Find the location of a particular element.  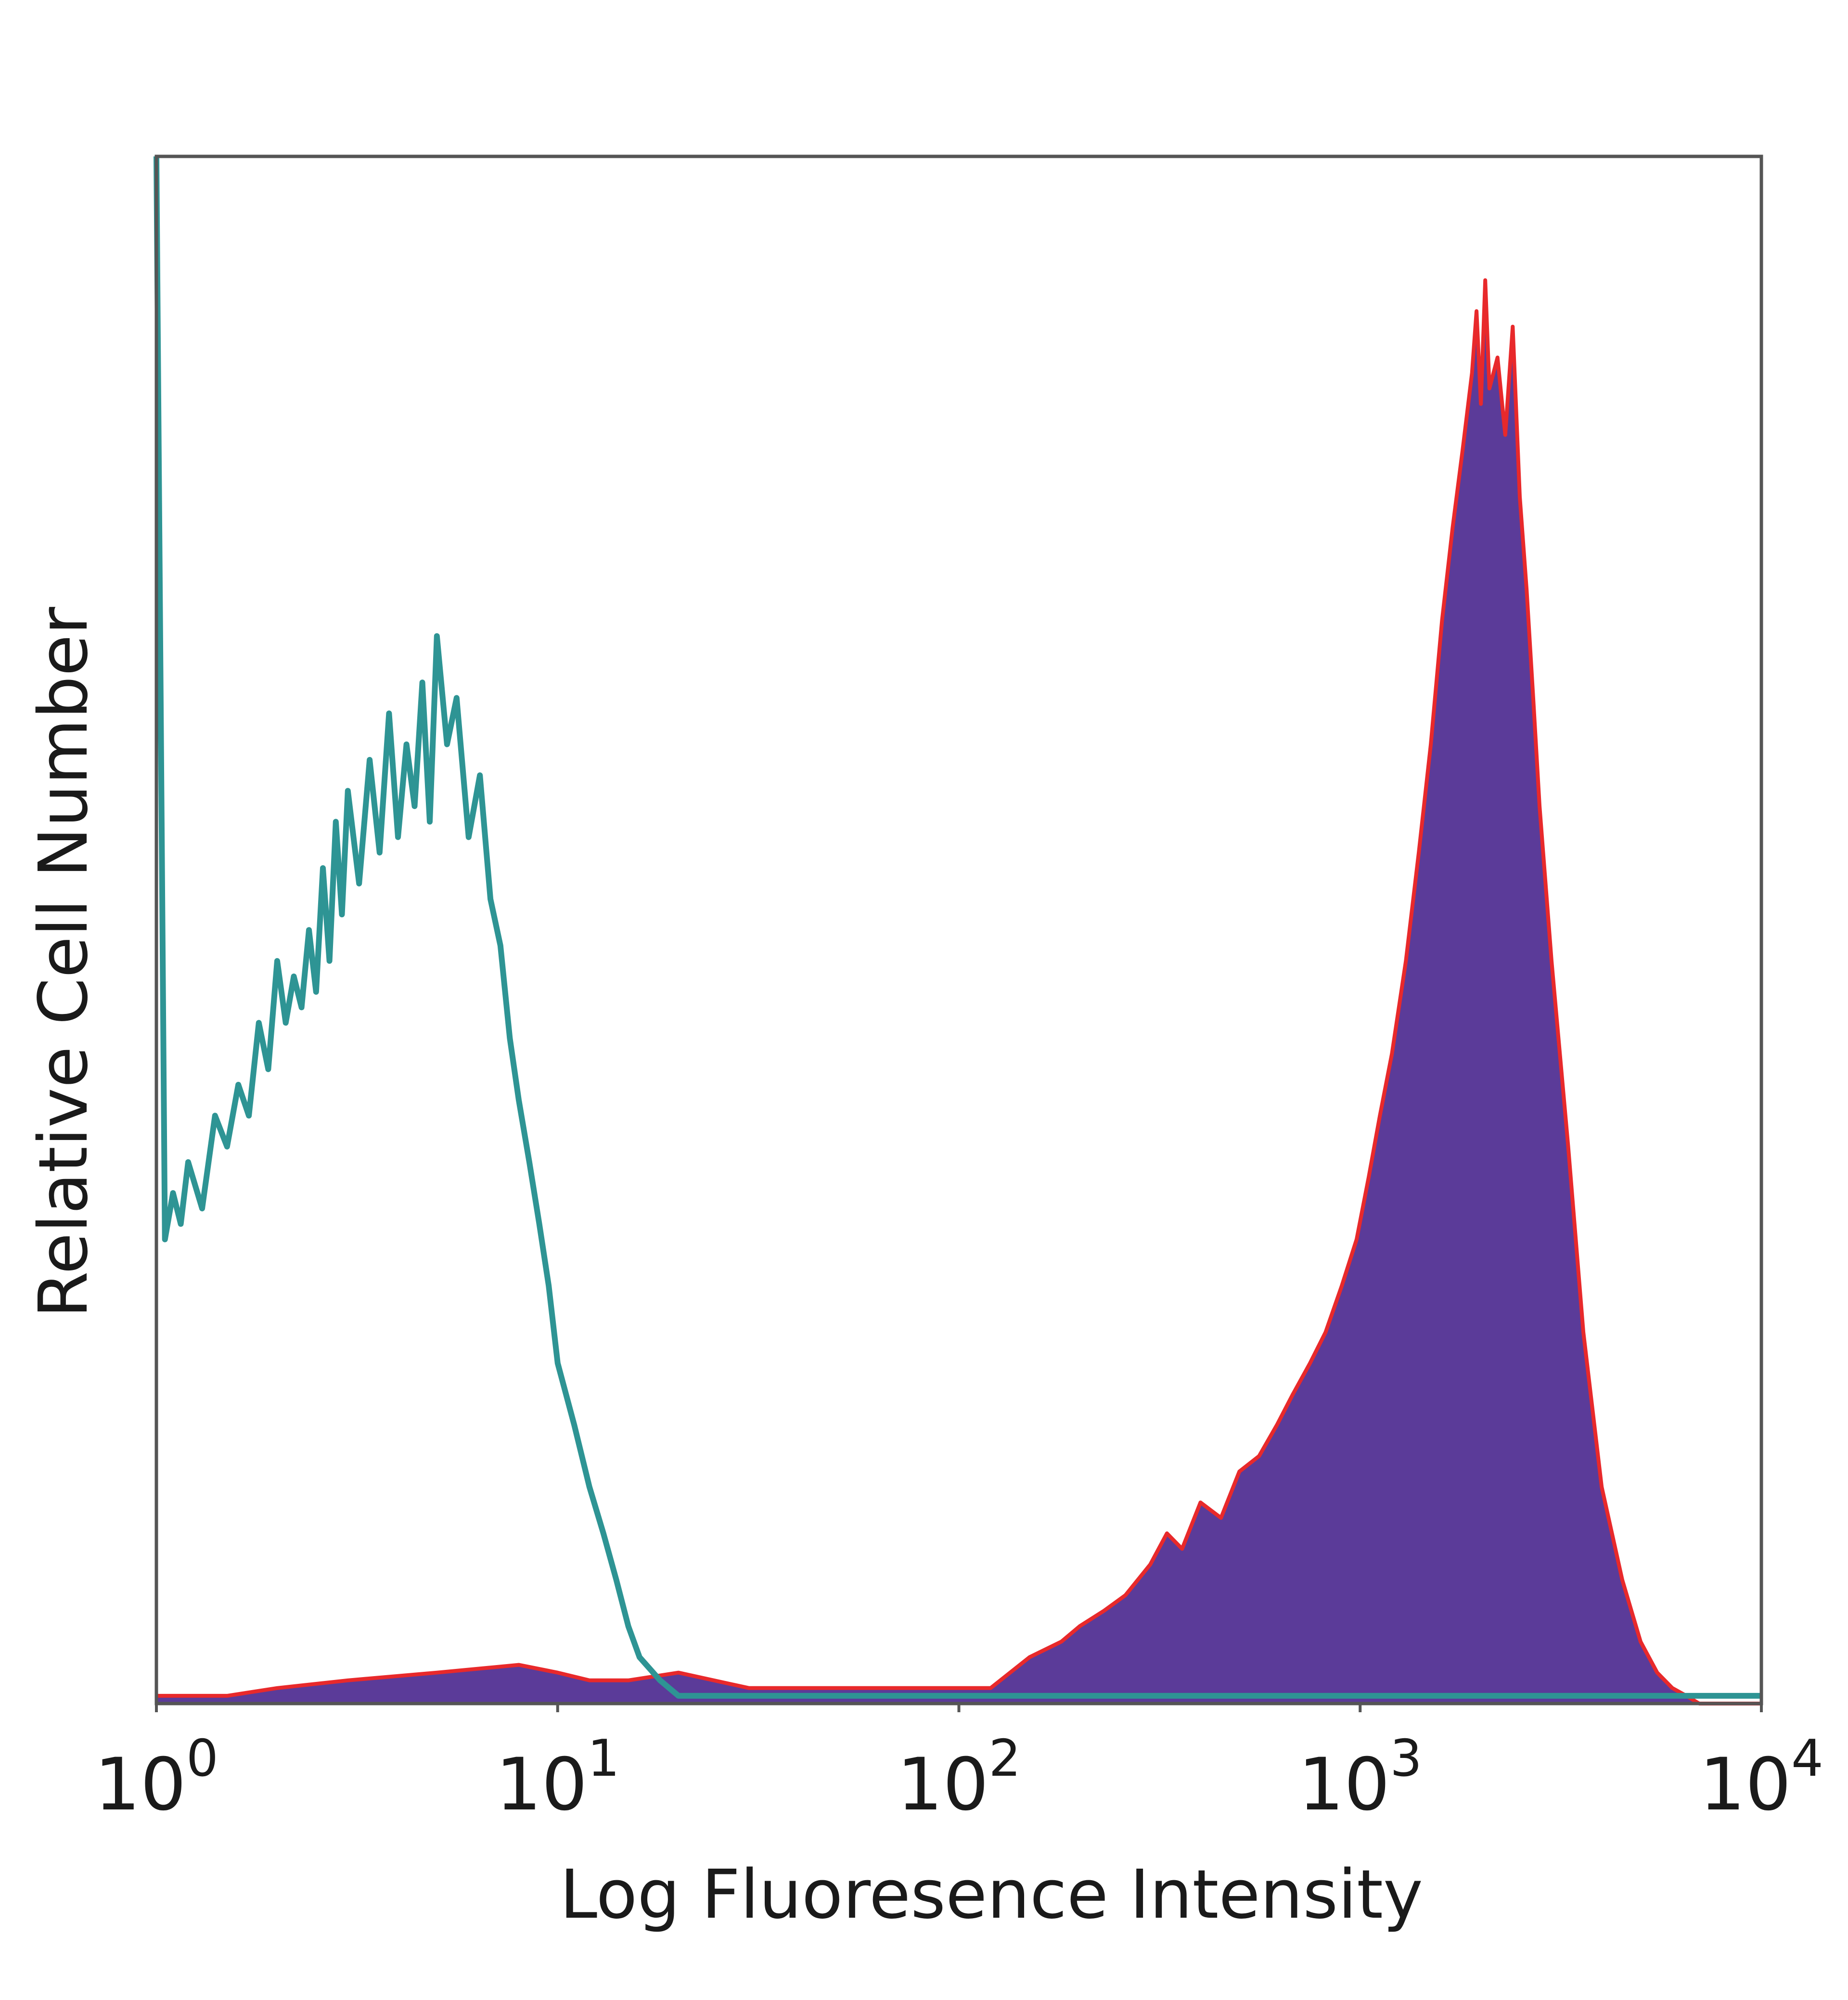

x-tick-label: 10² is located at coordinates (959, 1778).